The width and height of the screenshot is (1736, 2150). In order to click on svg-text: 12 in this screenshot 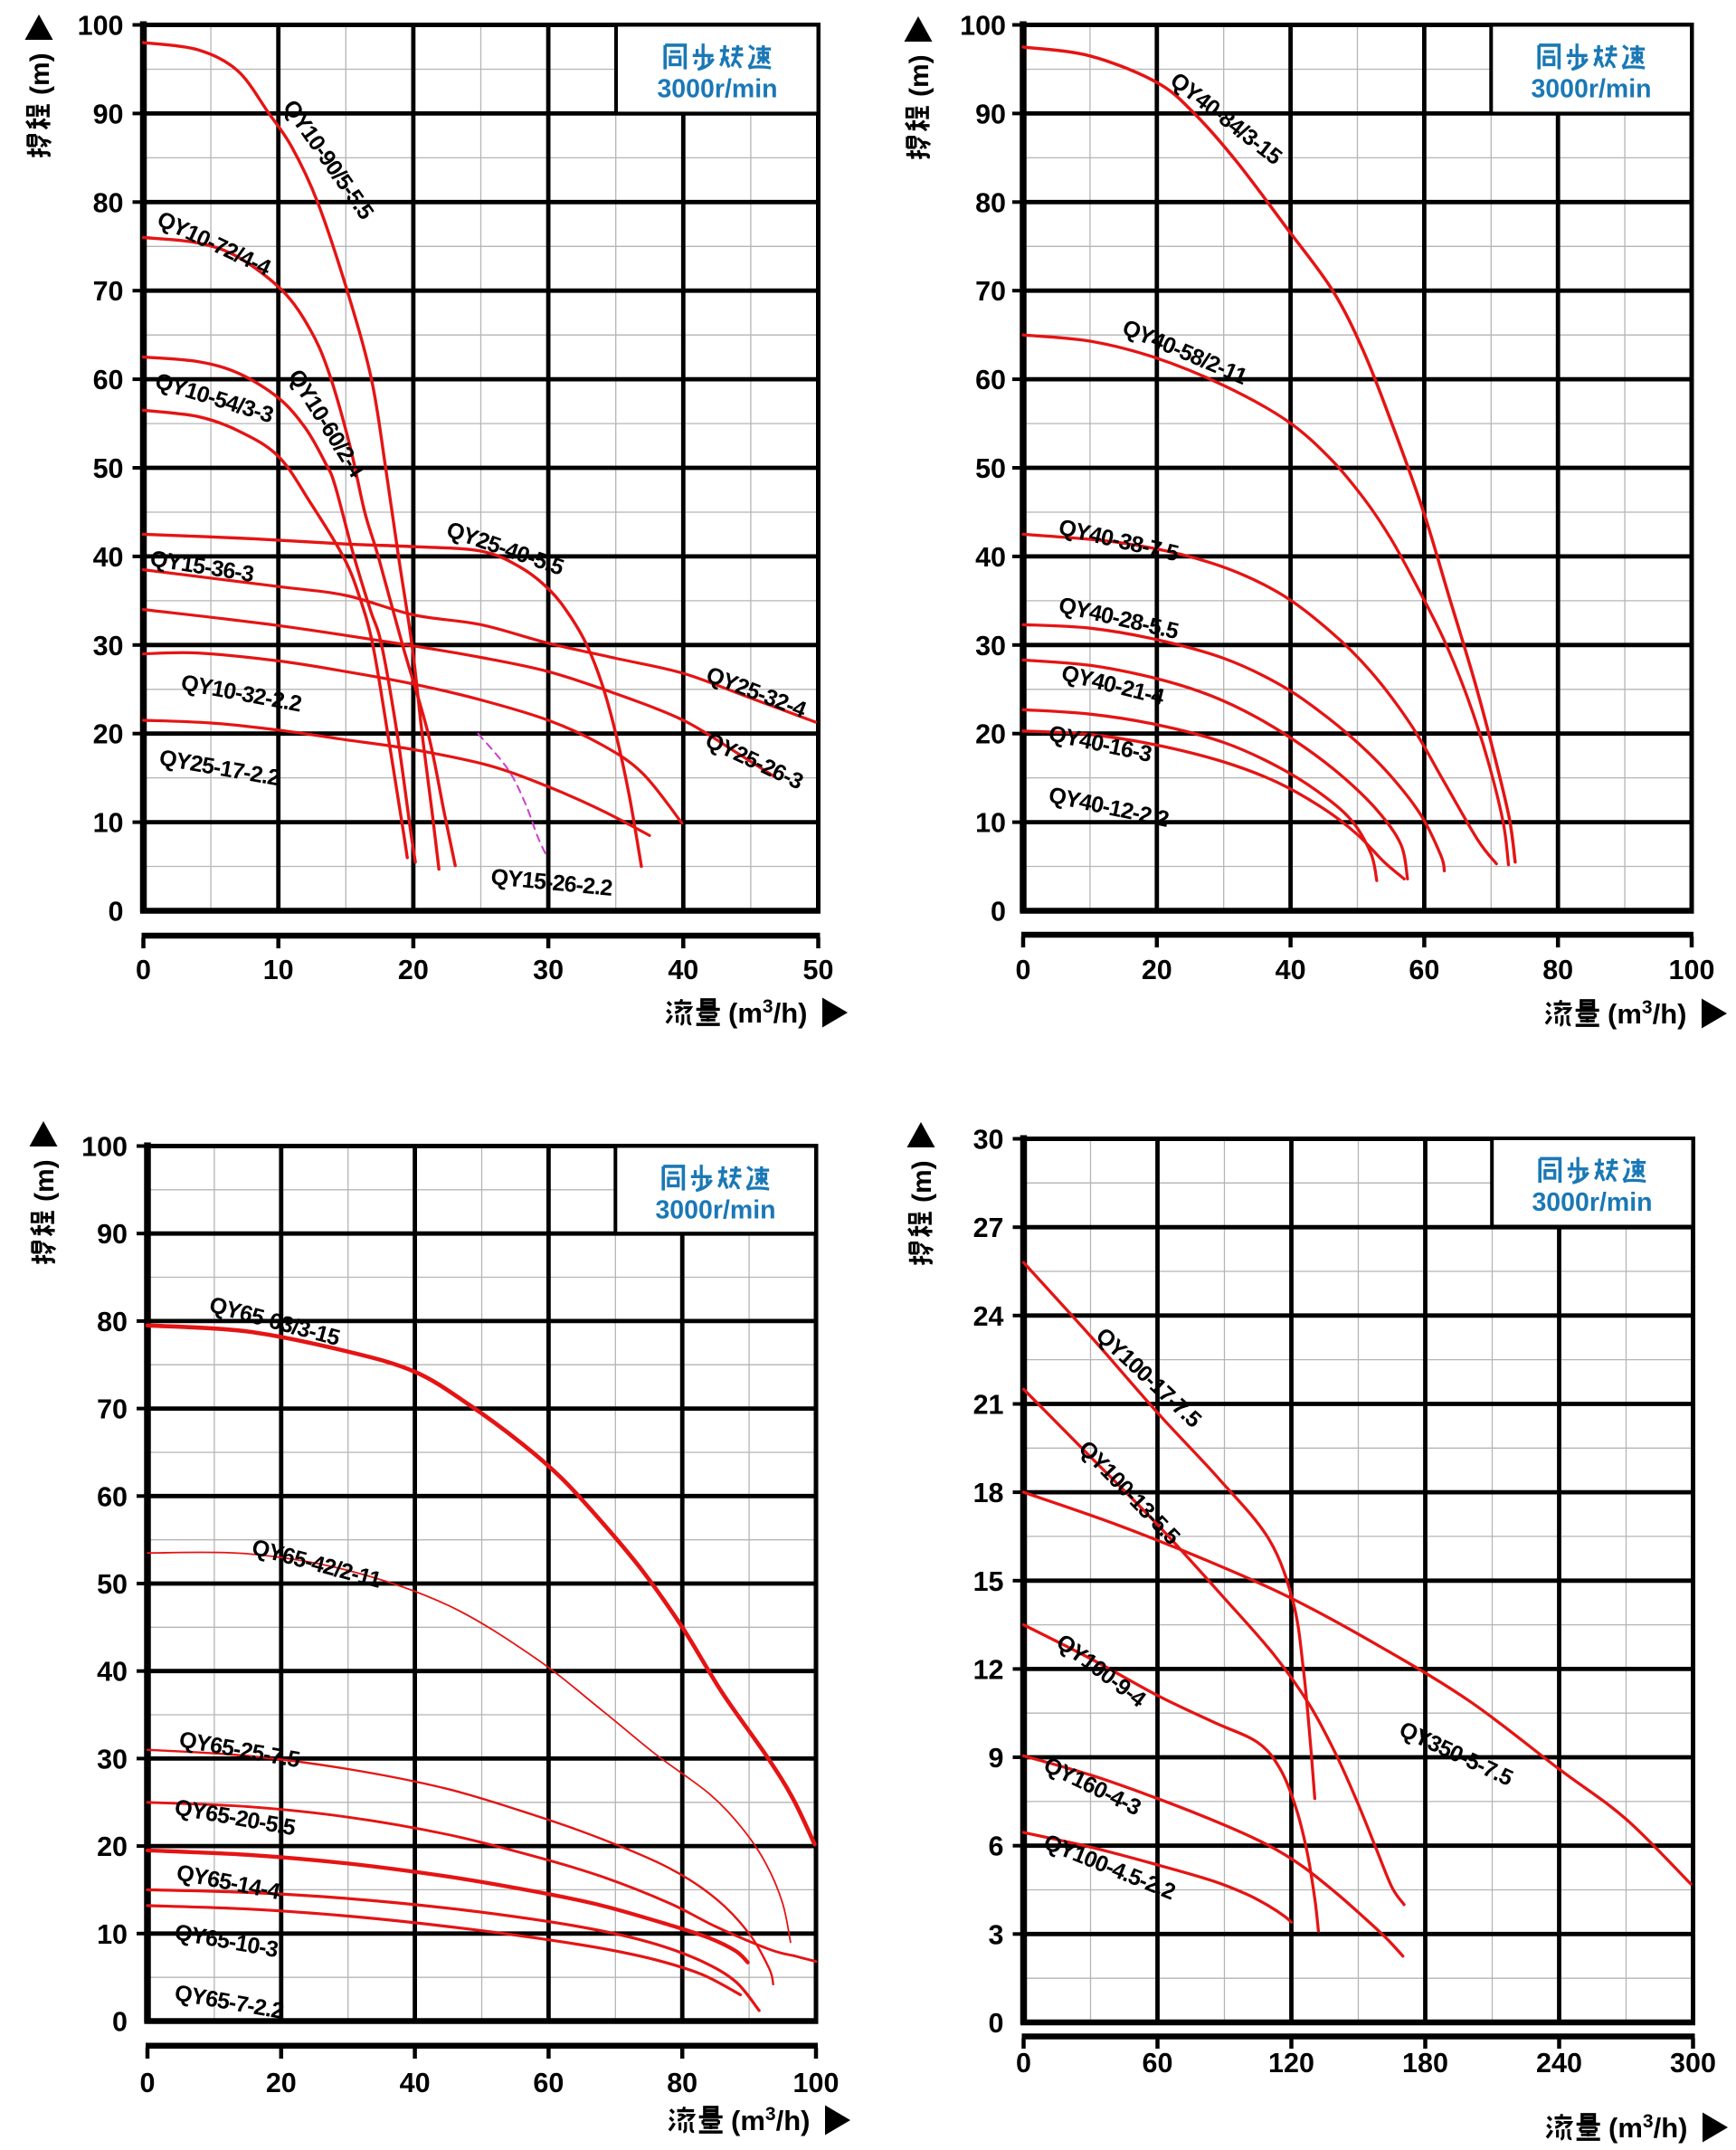, I will do `click(988, 1669)`.